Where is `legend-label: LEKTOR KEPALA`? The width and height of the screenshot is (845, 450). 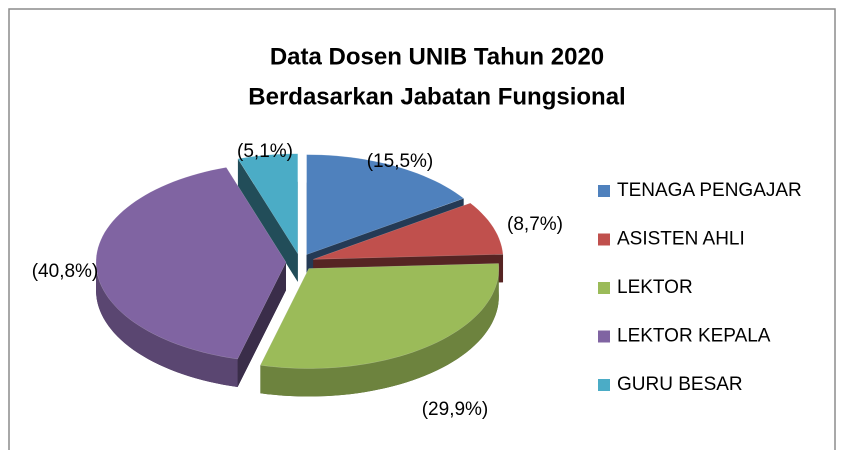 legend-label: LEKTOR KEPALA is located at coordinates (694, 336).